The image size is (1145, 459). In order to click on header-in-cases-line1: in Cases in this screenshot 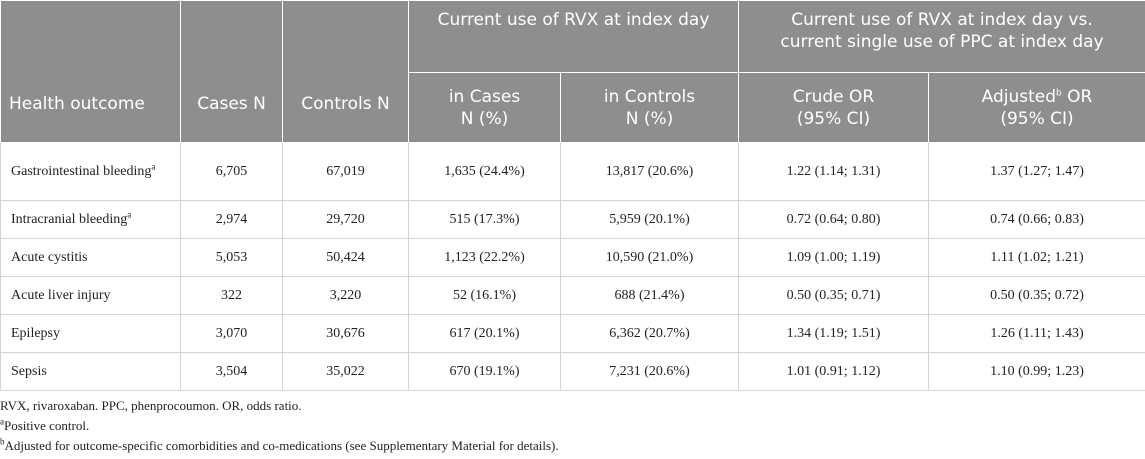, I will do `click(484, 96)`.